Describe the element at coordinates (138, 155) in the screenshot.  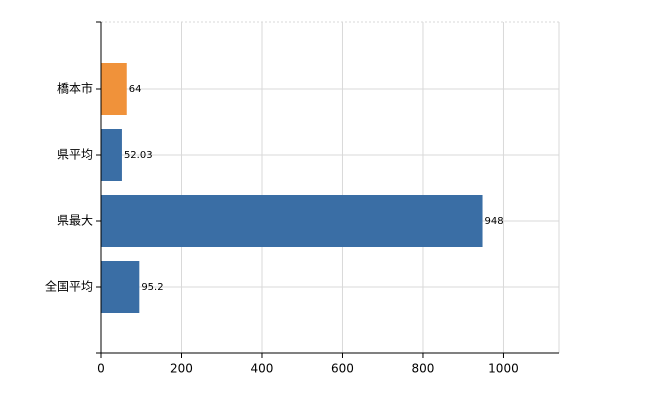
I see `value-label: 52.03` at that location.